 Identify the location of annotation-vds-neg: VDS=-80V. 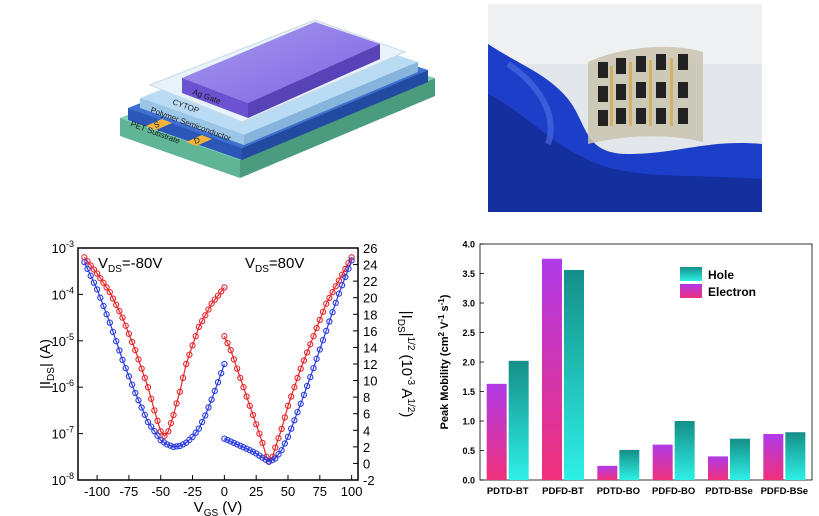
(130, 265).